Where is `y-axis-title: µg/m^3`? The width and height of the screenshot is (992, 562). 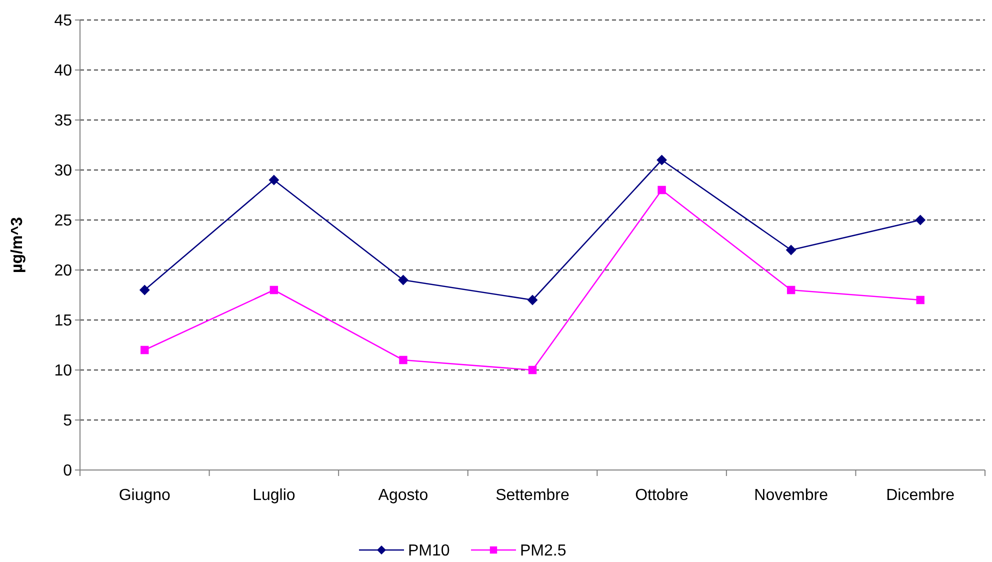 y-axis-title: µg/m^3 is located at coordinates (17, 244).